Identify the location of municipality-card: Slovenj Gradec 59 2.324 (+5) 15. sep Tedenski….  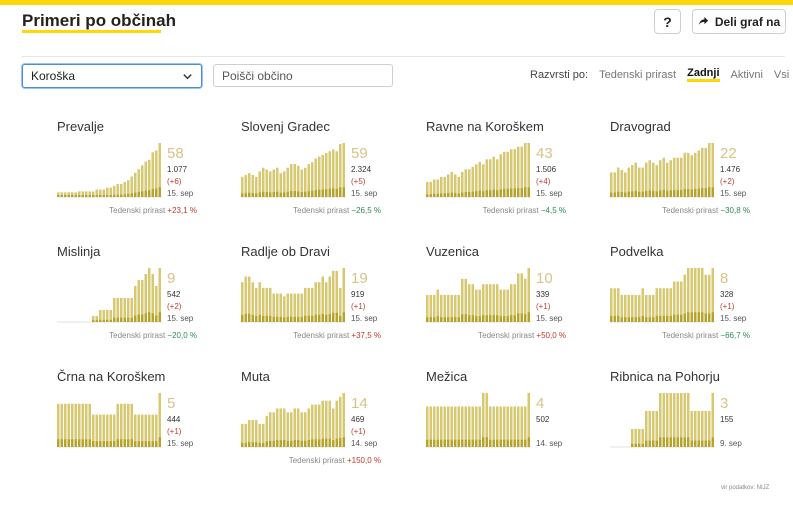
(326, 174).